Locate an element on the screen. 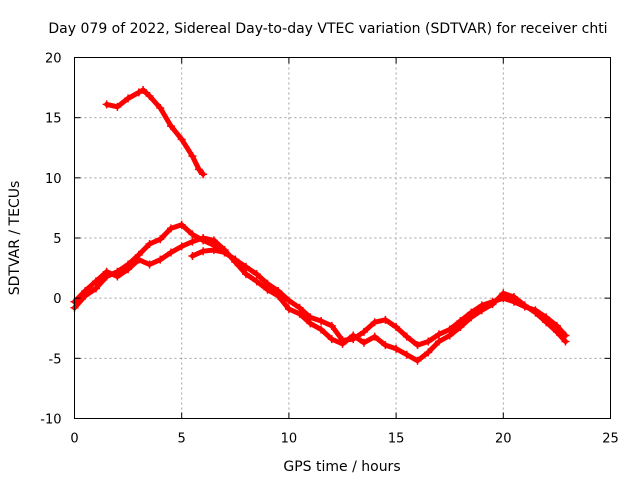 This screenshot has width=640, height=480. series-trace is located at coordinates (155, 132).